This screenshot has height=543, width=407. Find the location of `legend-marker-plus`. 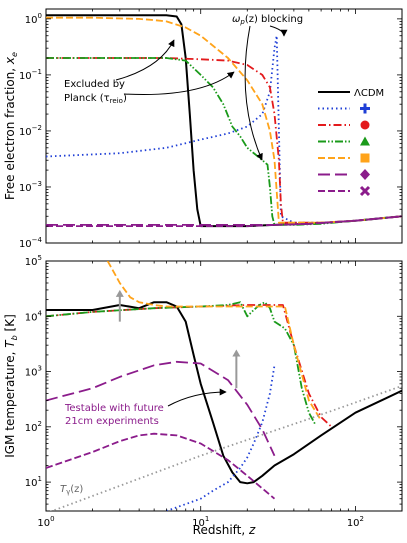

legend-marker-plus is located at coordinates (365, 108).